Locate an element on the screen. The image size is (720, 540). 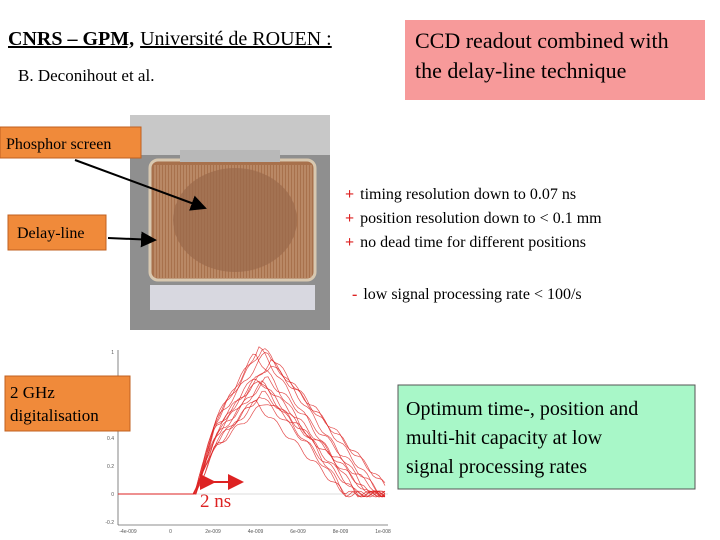
title: CNRS – GPM, Université de ROUEN : is located at coordinates (170, 39).